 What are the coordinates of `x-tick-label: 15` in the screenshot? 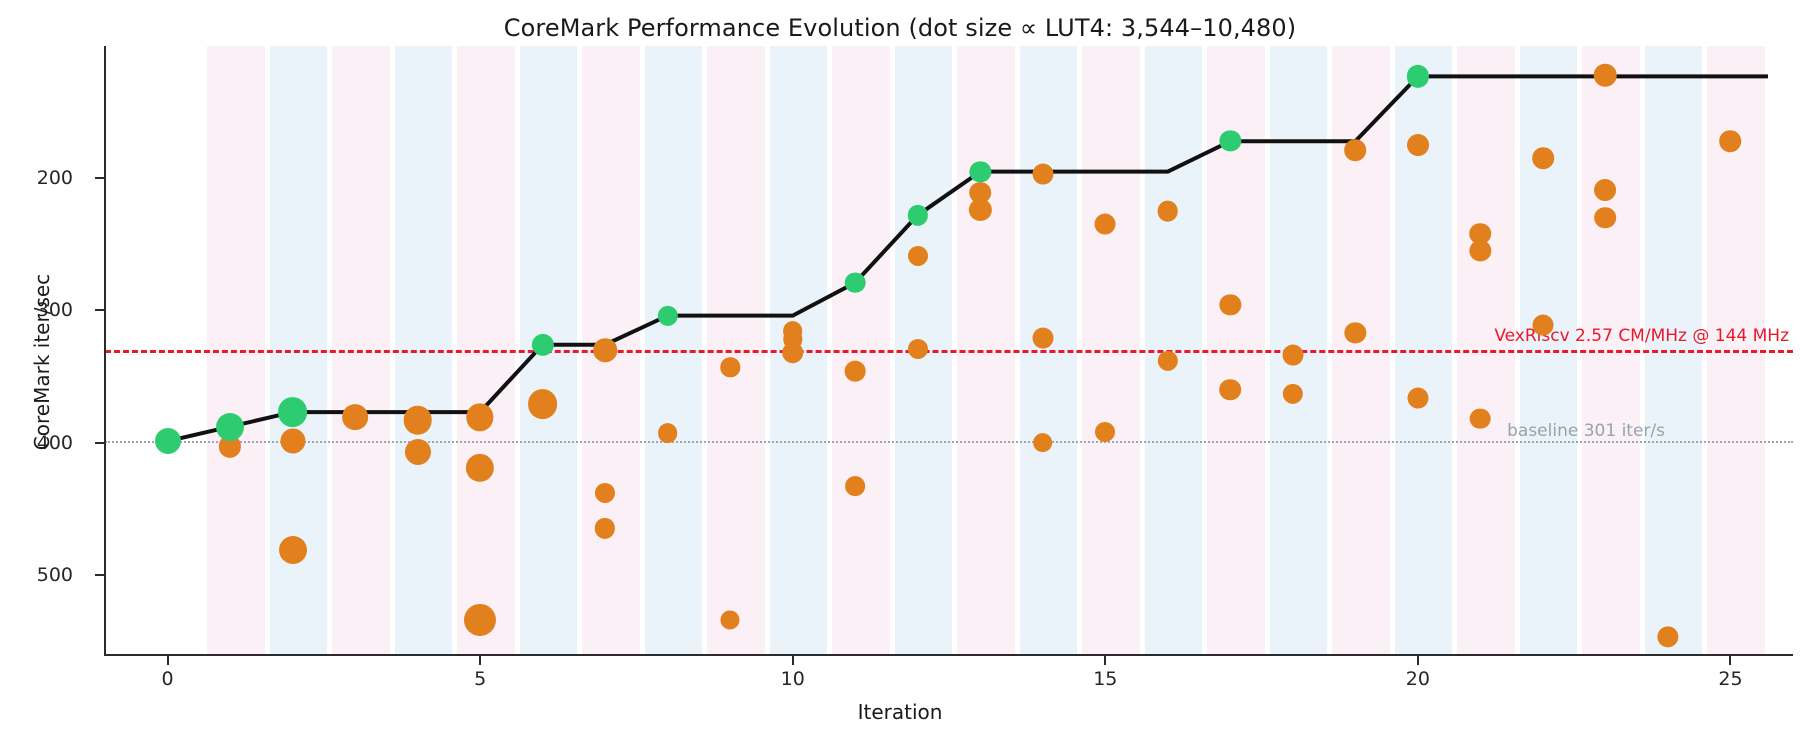 It's located at (1105, 679).